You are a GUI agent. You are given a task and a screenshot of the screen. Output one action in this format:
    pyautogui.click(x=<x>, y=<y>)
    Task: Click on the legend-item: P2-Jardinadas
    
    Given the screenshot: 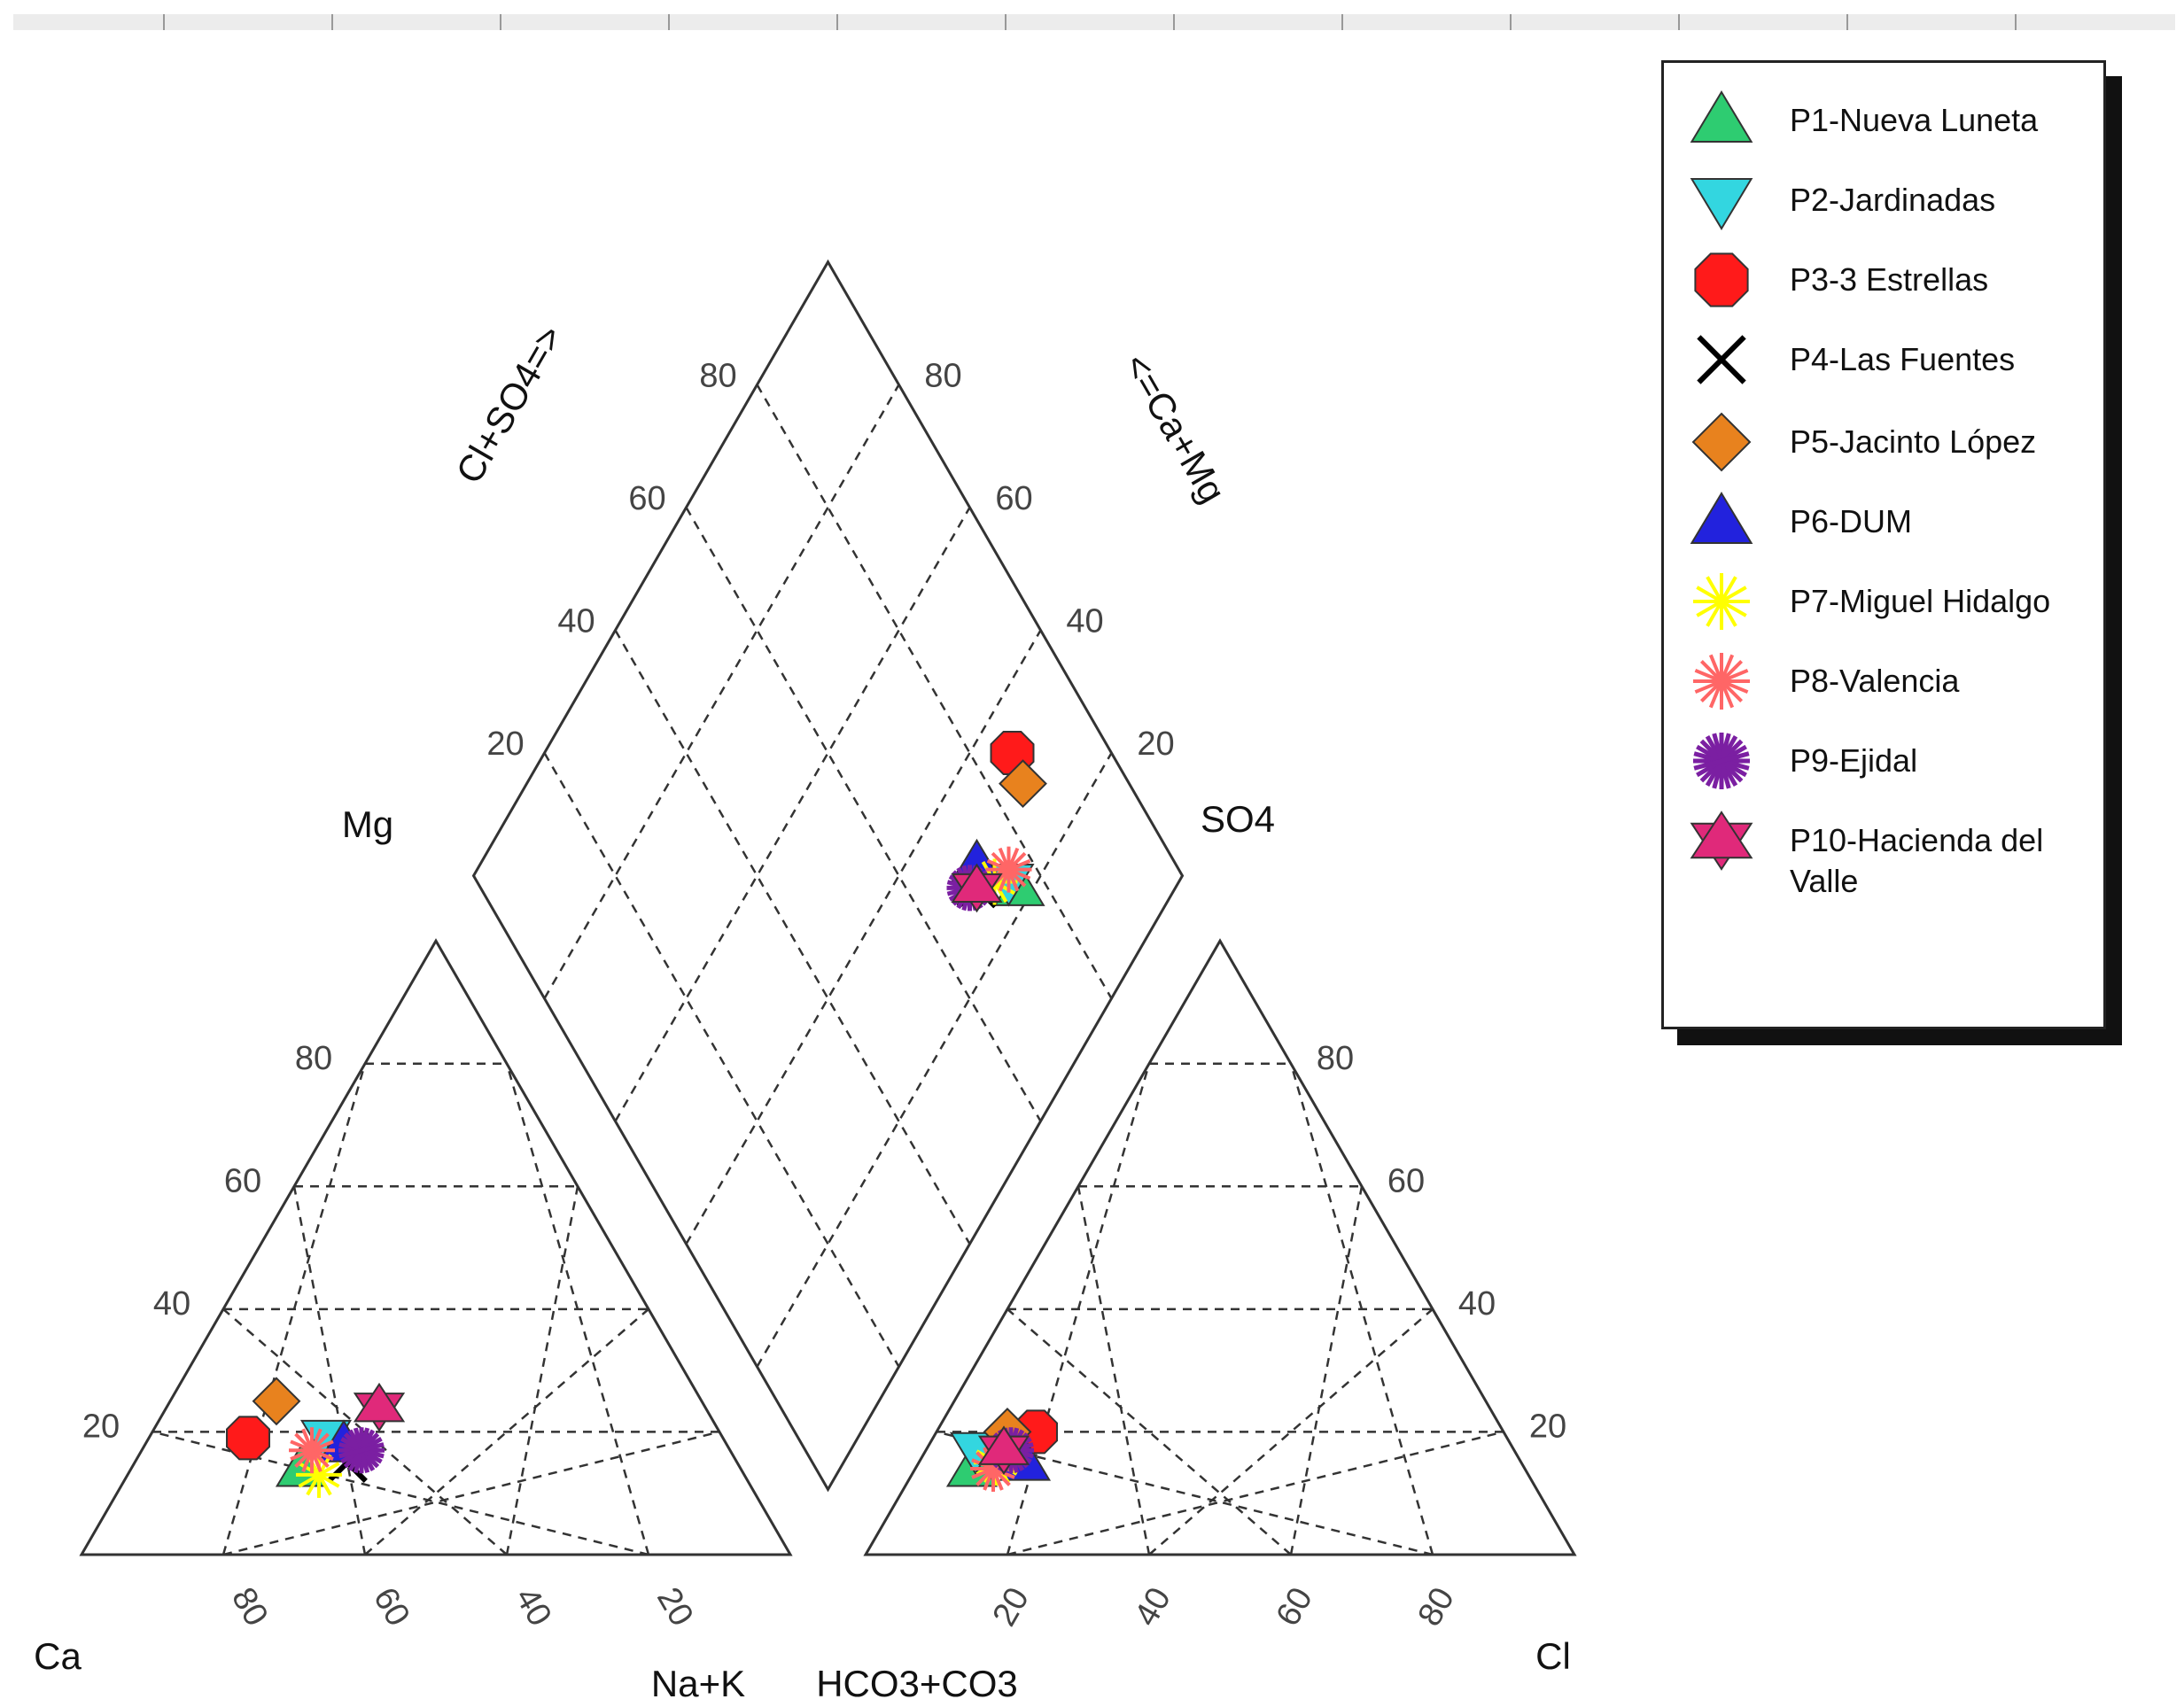 What is the action you would take?
    pyautogui.click(x=1883, y=200)
    